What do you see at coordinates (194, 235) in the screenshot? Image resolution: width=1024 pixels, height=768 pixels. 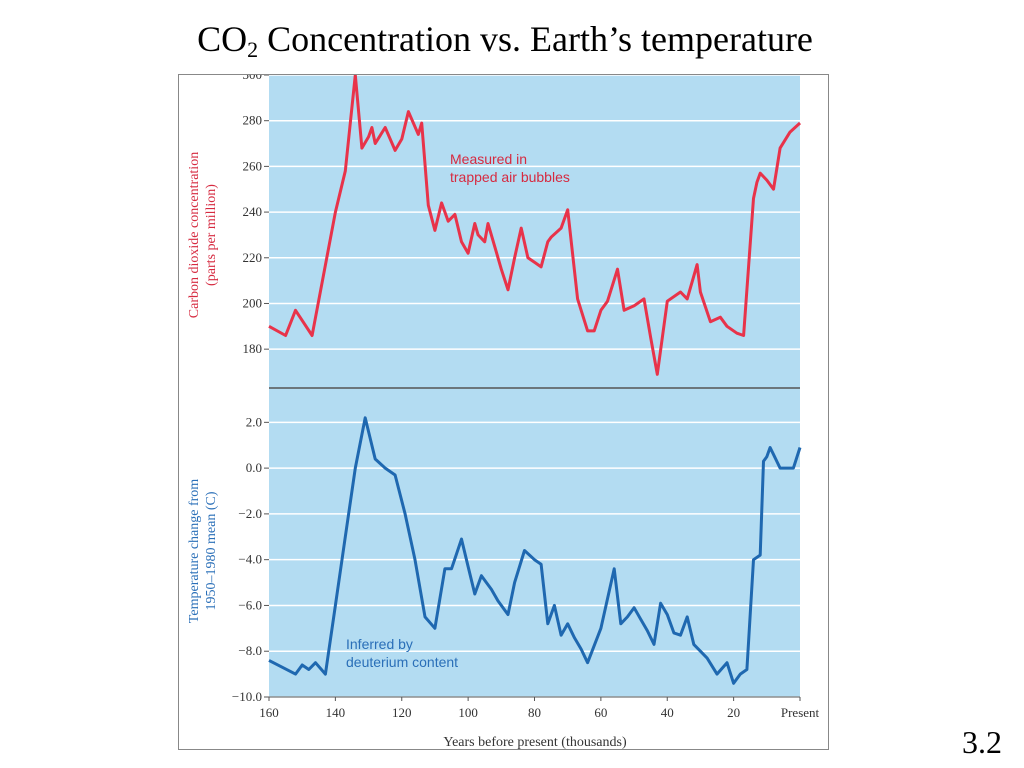 I see `co2-y-axis-title-line: Carbon dioxide concentration` at bounding box center [194, 235].